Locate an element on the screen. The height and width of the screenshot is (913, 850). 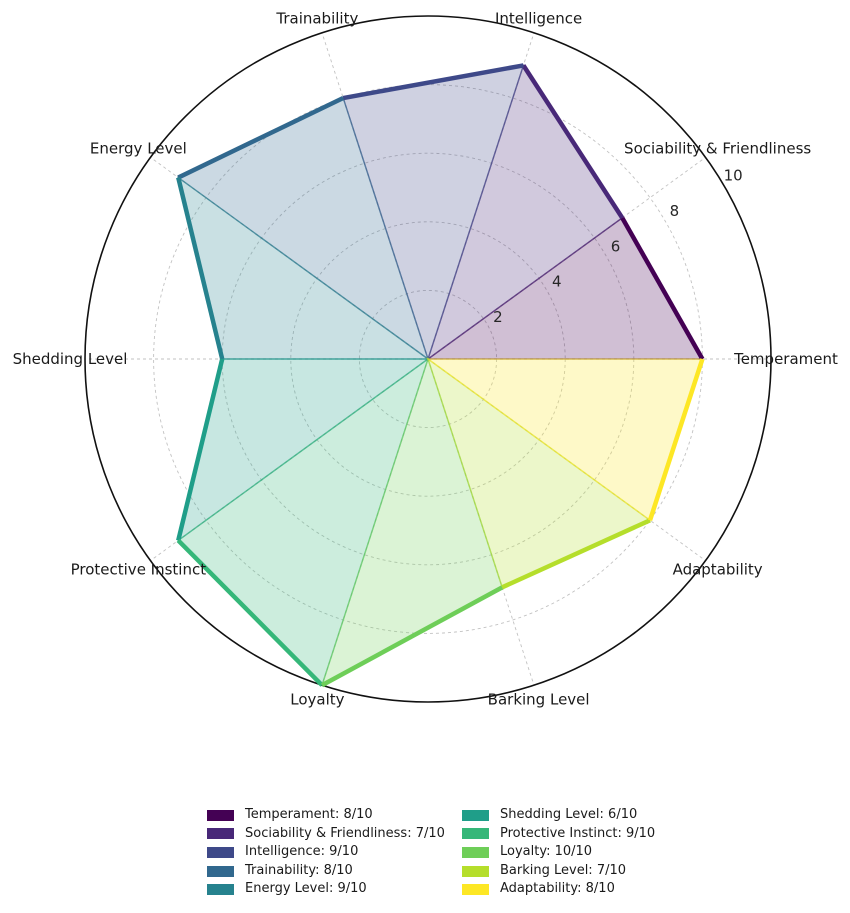
legend-item-barking-level: Barking Level: 7/10 is located at coordinates (558, 871).